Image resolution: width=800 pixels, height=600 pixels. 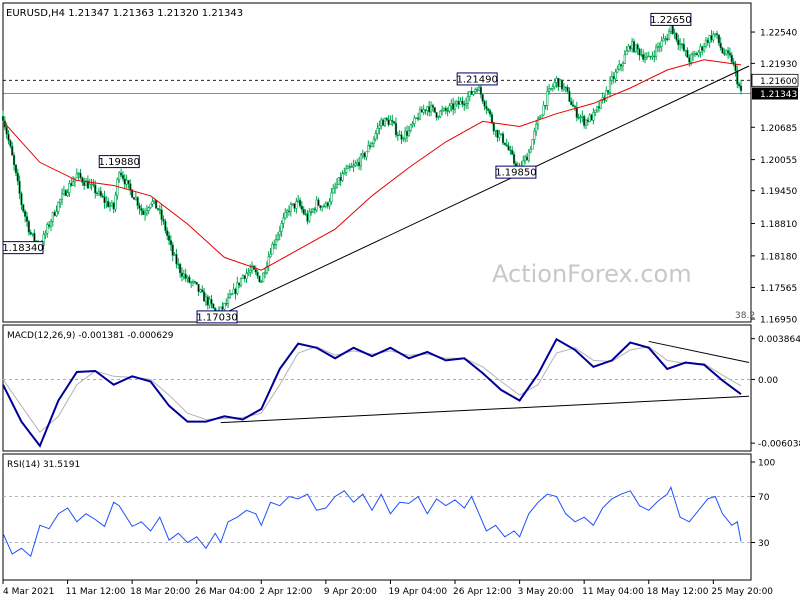 What do you see at coordinates (225, 592) in the screenshot?
I see `x-tick-3: 26 Mar 04:00` at bounding box center [225, 592].